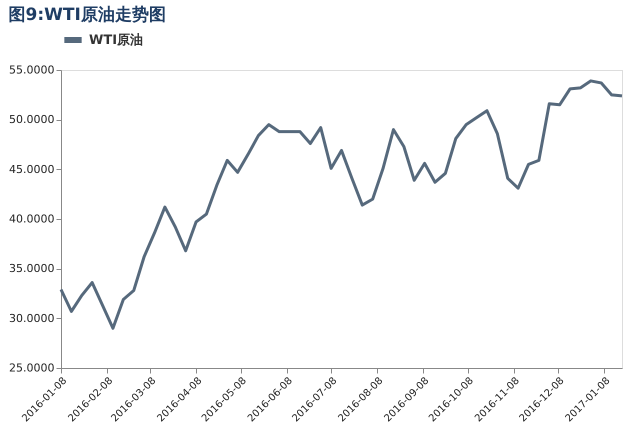 The height and width of the screenshot is (430, 640). Describe the element at coordinates (31, 70) in the screenshot. I see `y-tick-label: 55.0000` at that location.